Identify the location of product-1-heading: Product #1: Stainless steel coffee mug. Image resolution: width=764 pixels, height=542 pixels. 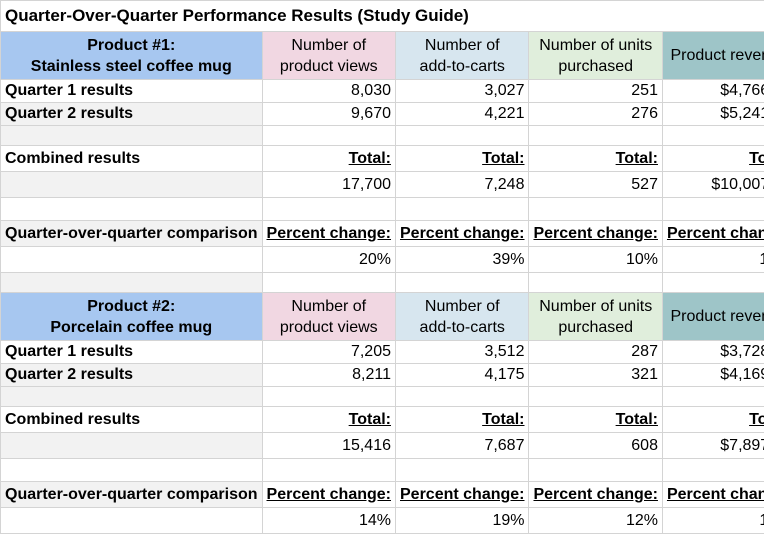
(131, 55).